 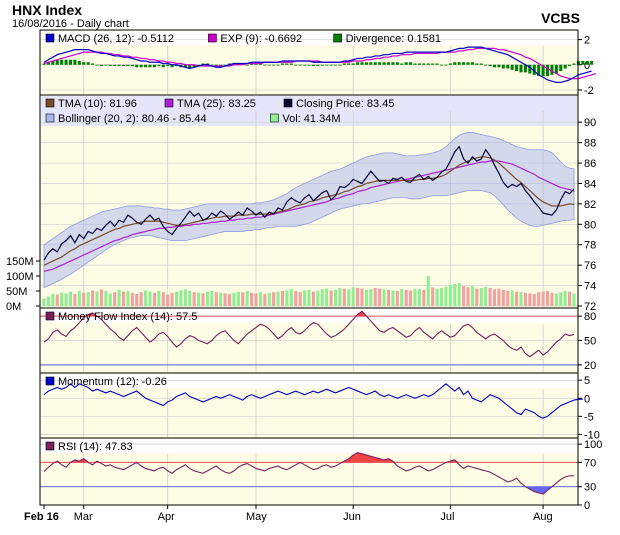 What do you see at coordinates (590, 144) in the screenshot?
I see `price-ytick-label-1: 88` at bounding box center [590, 144].